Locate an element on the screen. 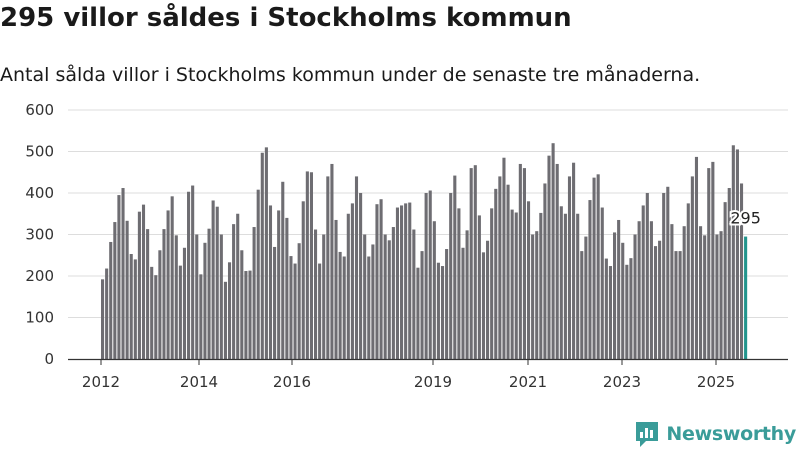 Image resolution: width=800 pixels, height=450 pixels. y-tick-label: 300 is located at coordinates (39, 235).